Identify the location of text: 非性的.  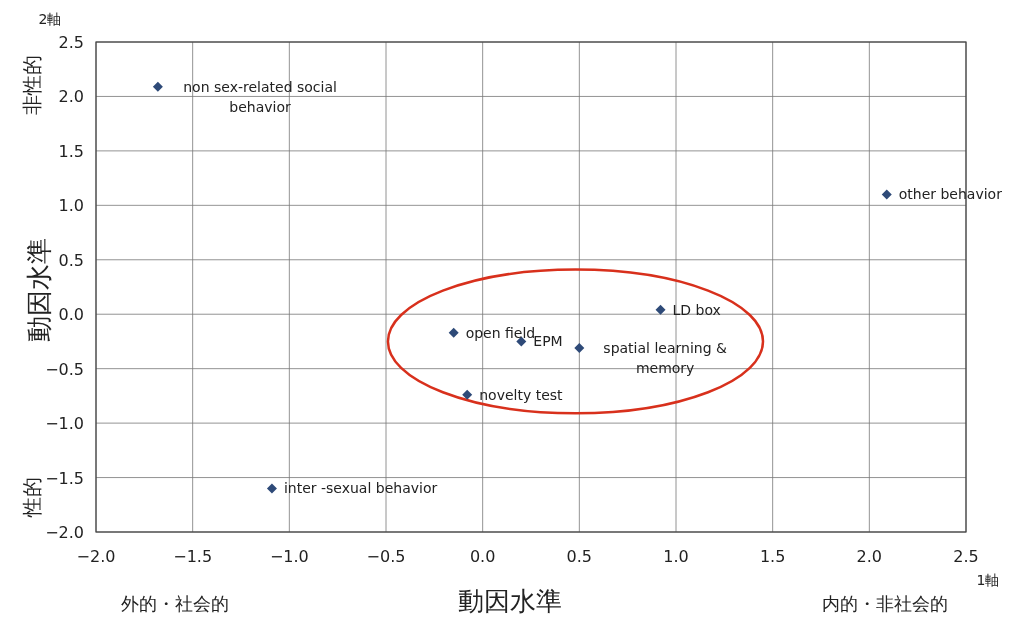
(31, 85).